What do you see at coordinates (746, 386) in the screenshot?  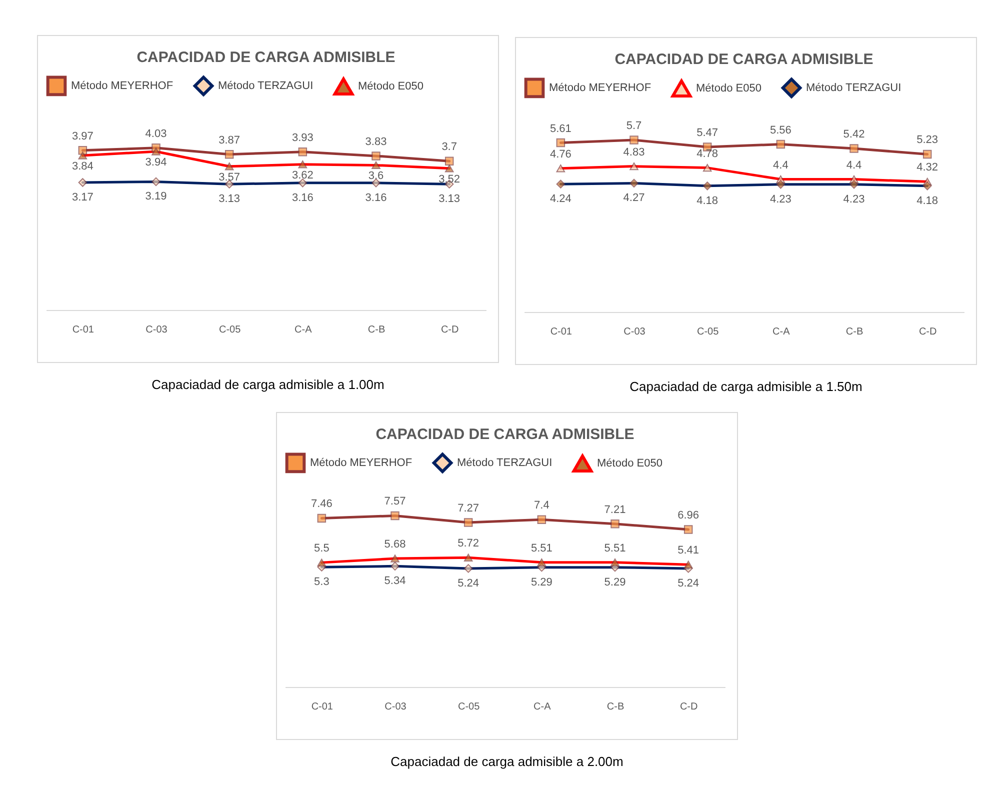 I see `text: Capaciadad de carga admisible a 1.50m` at bounding box center [746, 386].